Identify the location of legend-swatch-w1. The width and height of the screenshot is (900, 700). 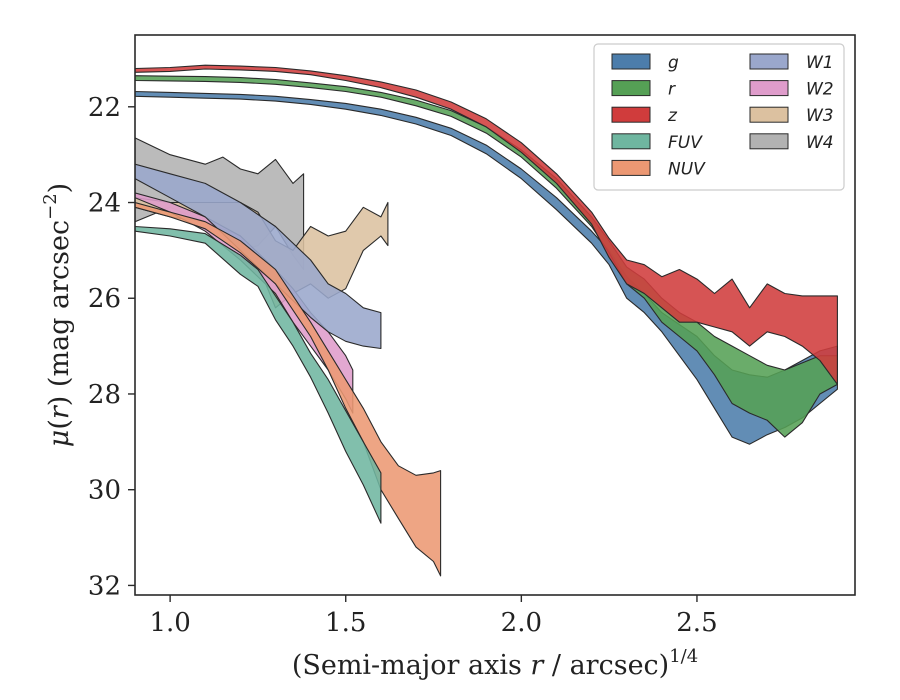
(769, 61).